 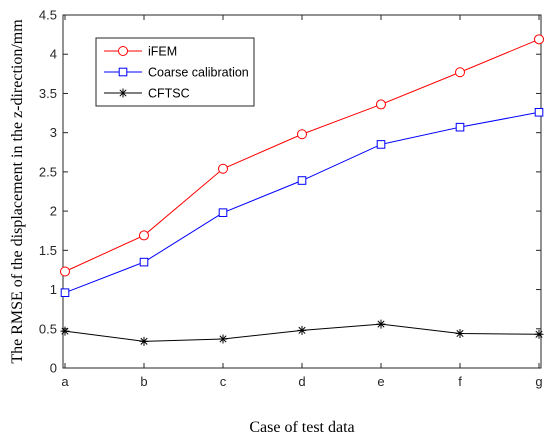 What do you see at coordinates (53, 132) in the screenshot?
I see `y-tick-label: 3` at bounding box center [53, 132].